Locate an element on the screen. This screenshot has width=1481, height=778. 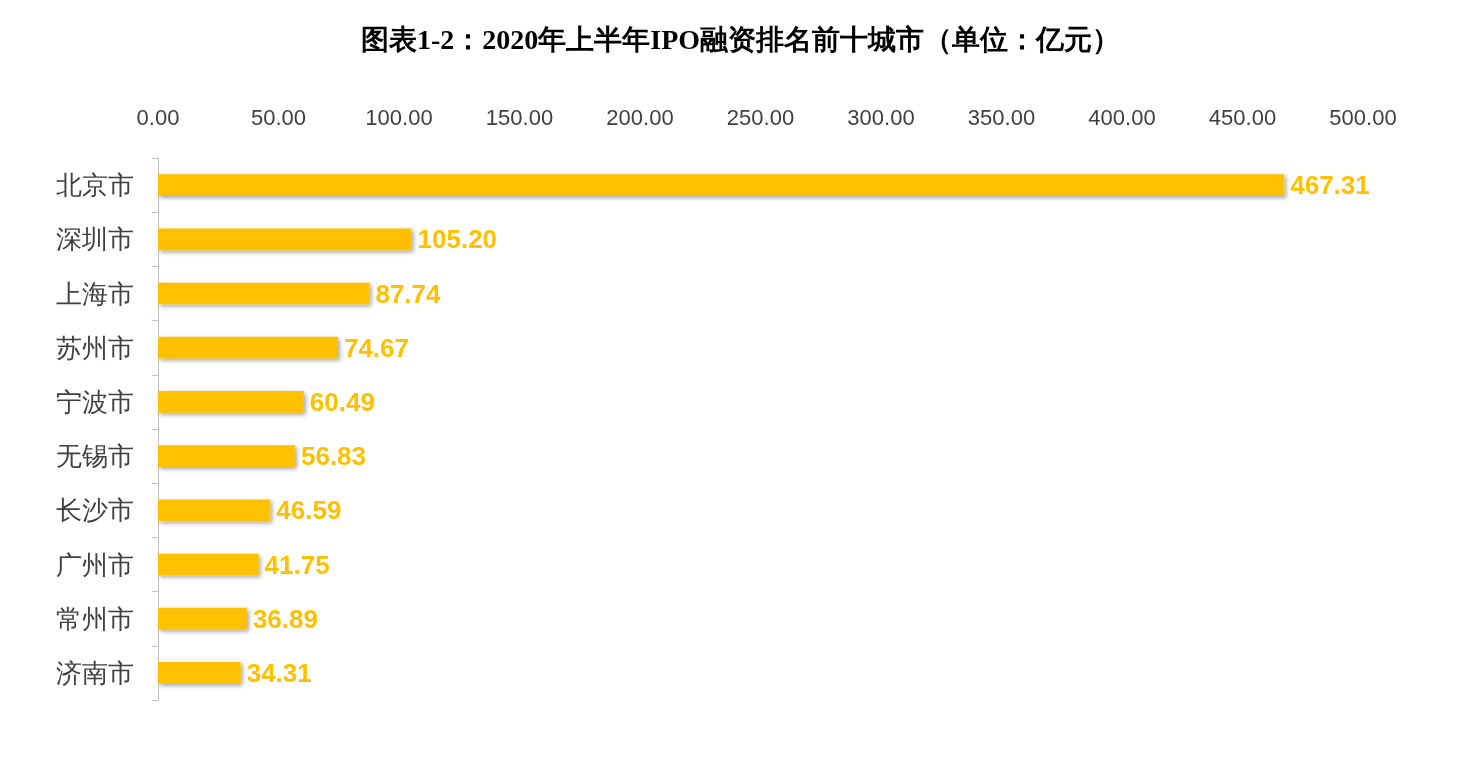
y-tick-label: 广州市 is located at coordinates (95, 564).